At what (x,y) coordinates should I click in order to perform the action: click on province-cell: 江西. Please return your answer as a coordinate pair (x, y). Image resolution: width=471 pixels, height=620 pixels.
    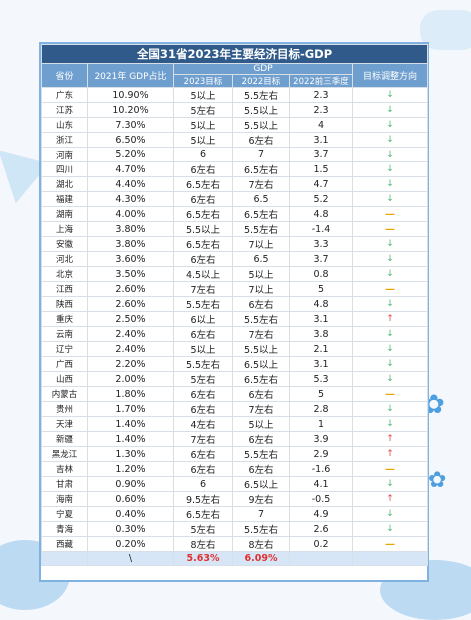
    Looking at the image, I should click on (64, 289).